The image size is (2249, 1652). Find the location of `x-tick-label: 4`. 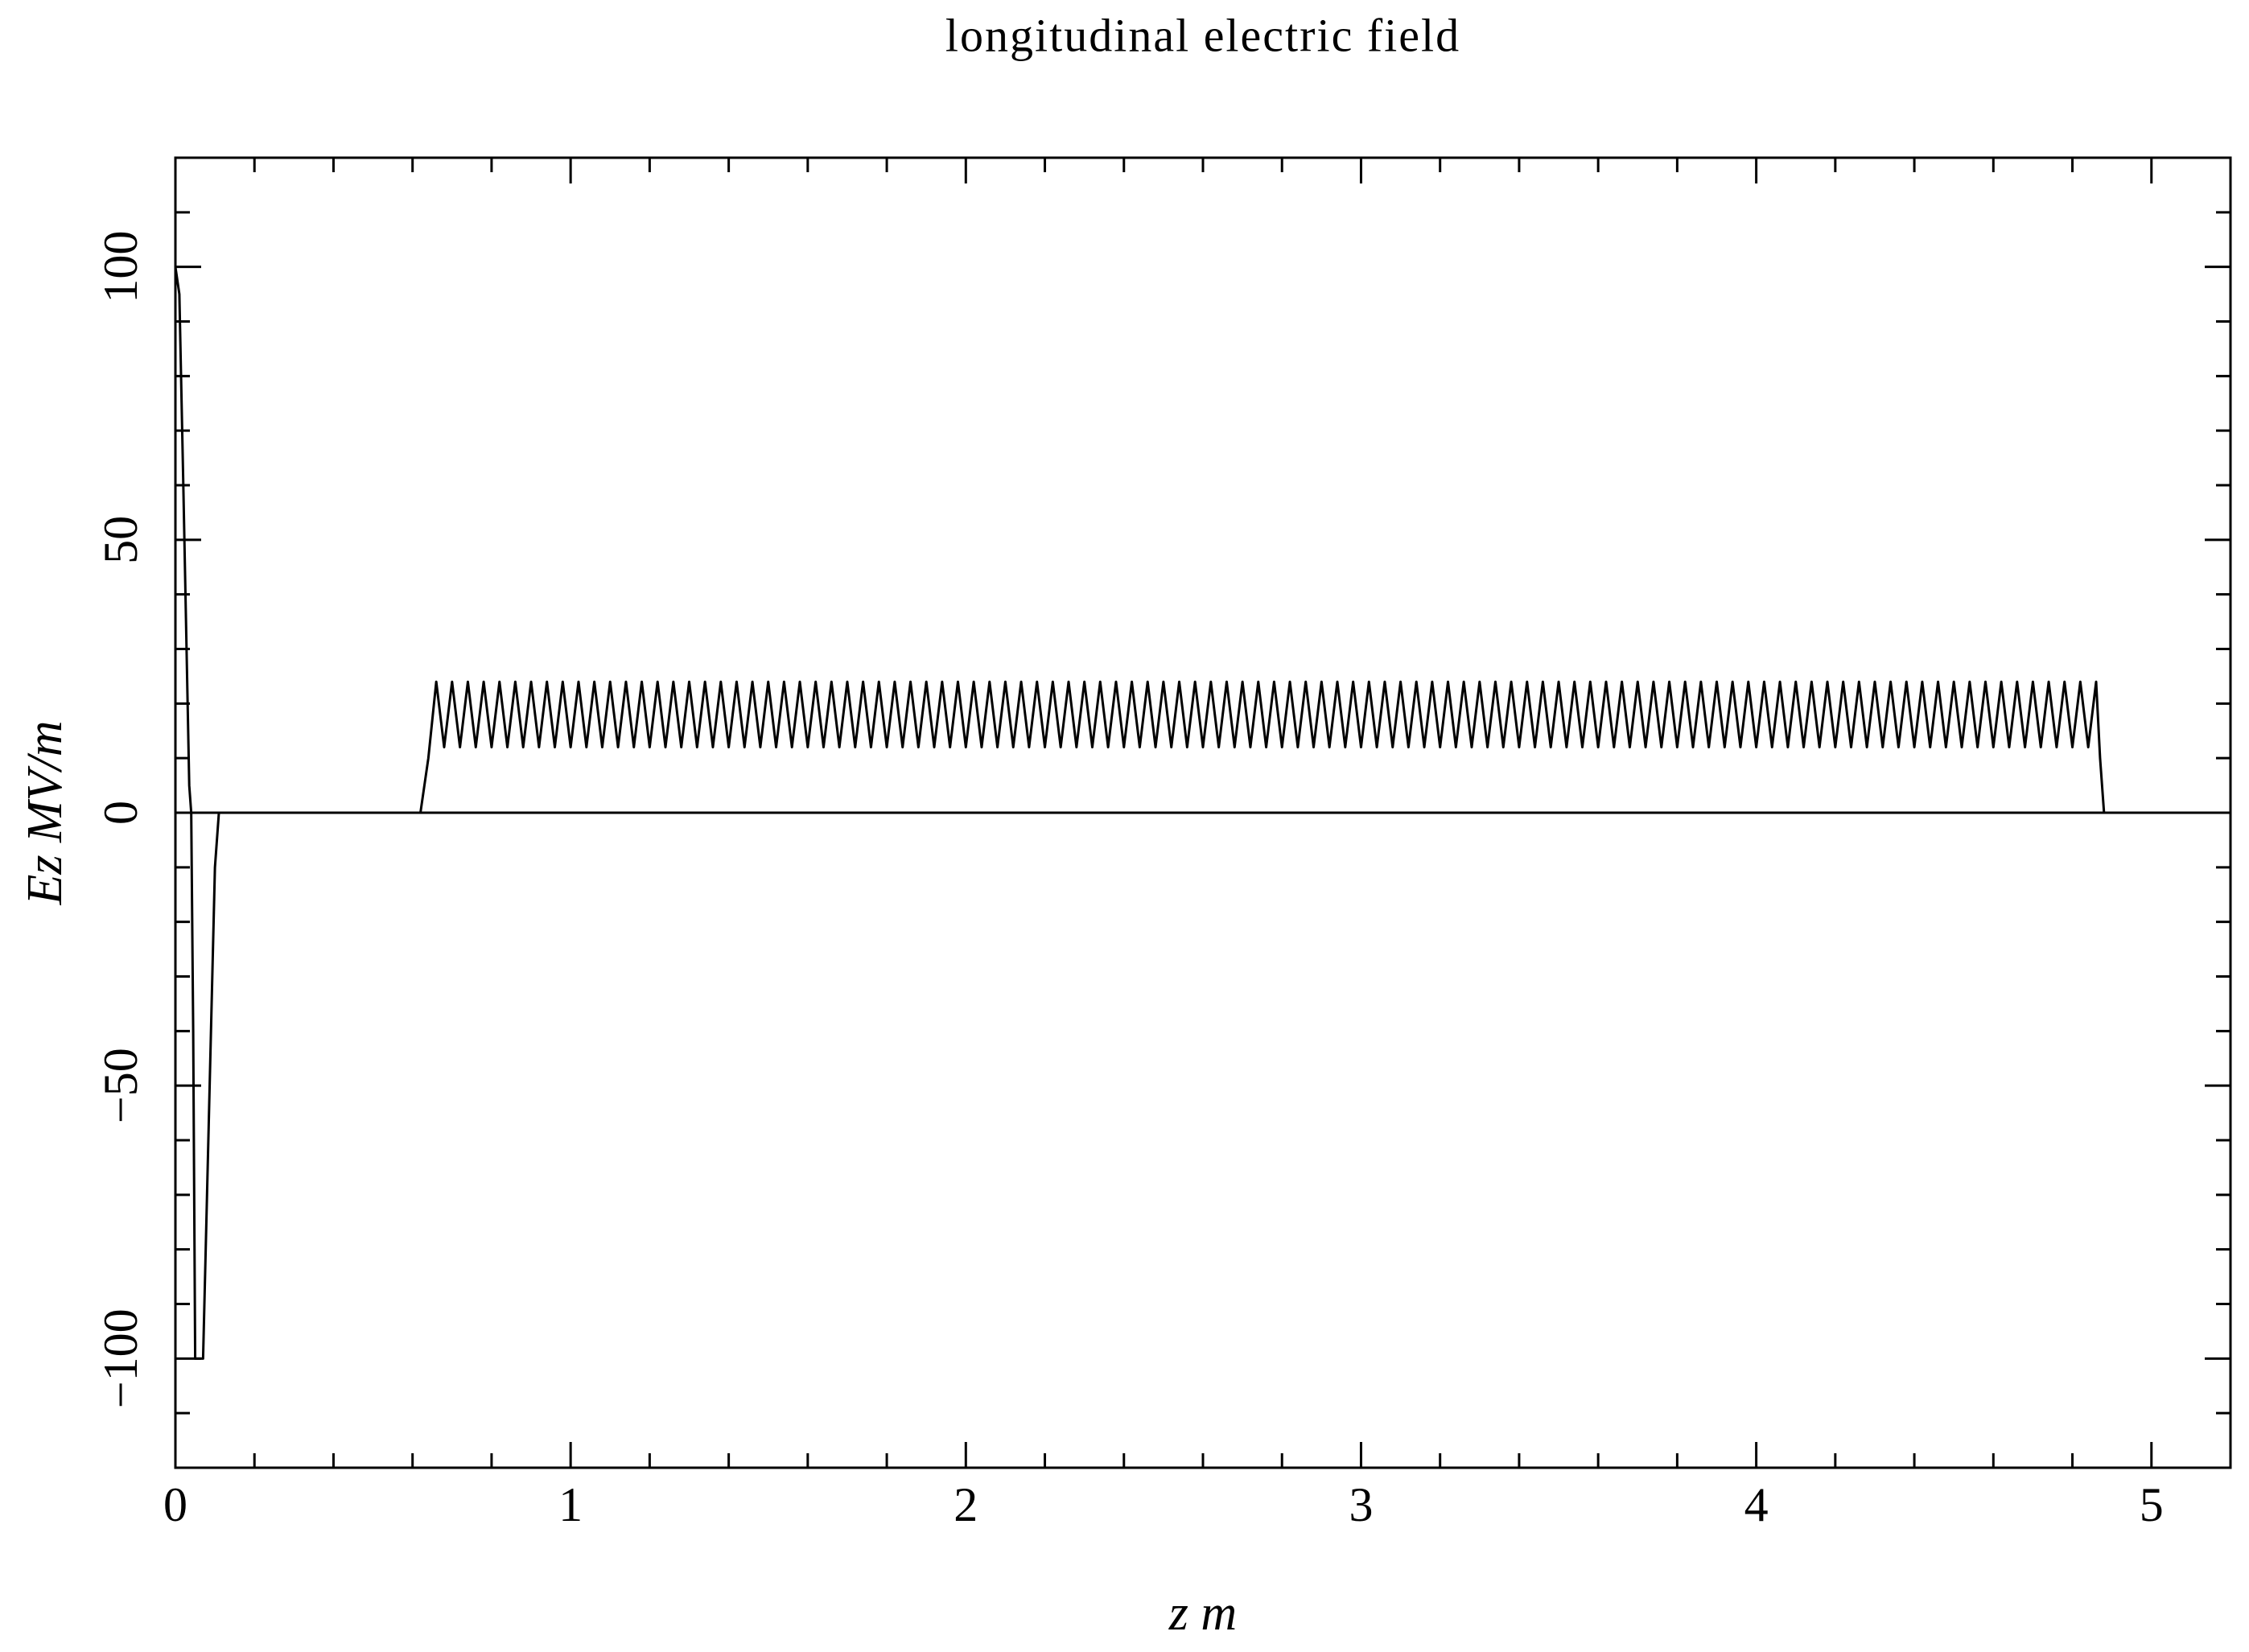

x-tick-label: 4 is located at coordinates (1757, 1504).